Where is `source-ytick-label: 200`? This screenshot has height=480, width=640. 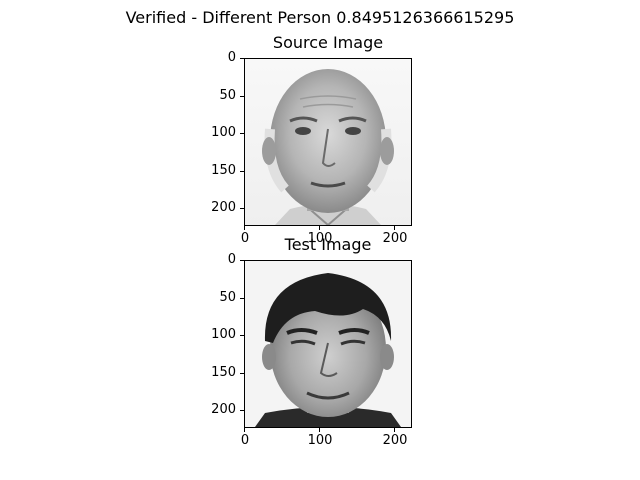 source-ytick-label: 200 is located at coordinates (223, 207).